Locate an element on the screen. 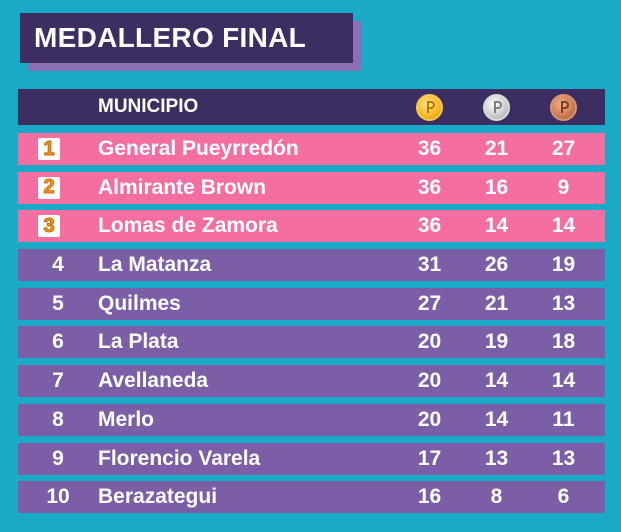  rank-badge: 1 is located at coordinates (49, 148).